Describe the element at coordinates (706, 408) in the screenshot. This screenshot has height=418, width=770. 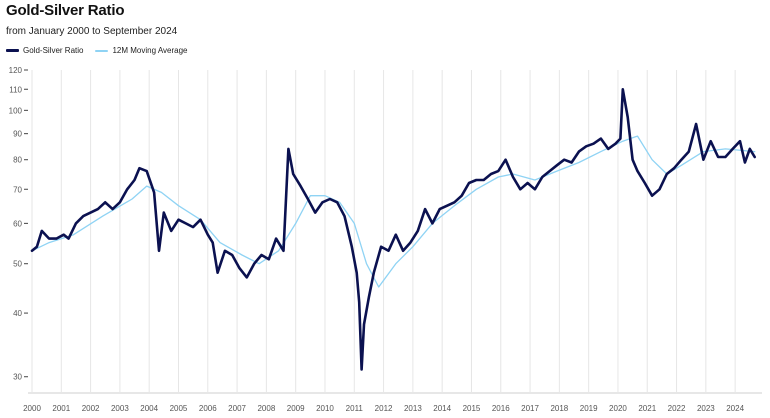
I see `x-tick-label-2023: 2023` at that location.